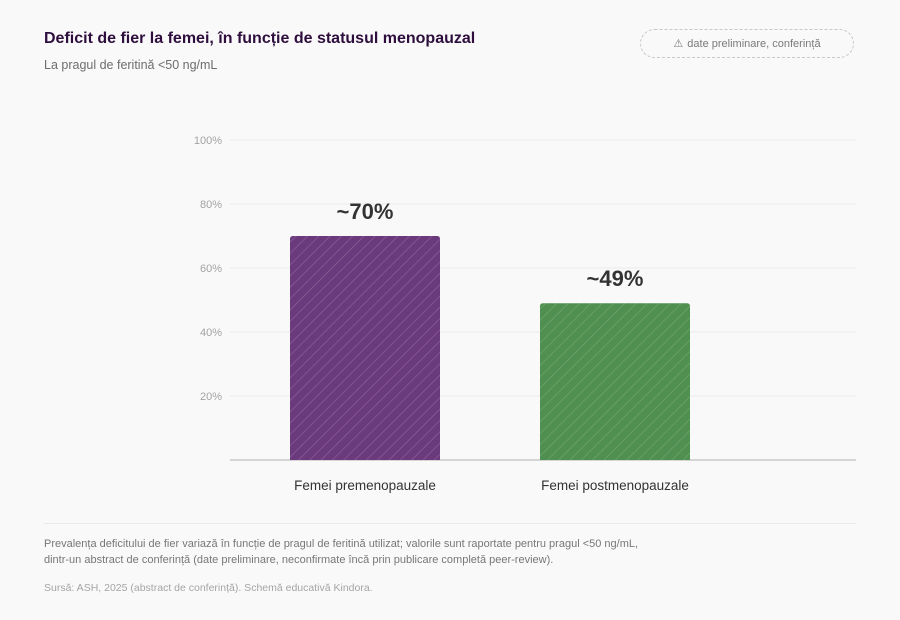 Image resolution: width=900 pixels, height=620 pixels. I want to click on y-tick-label: 80%, so click(211, 205).